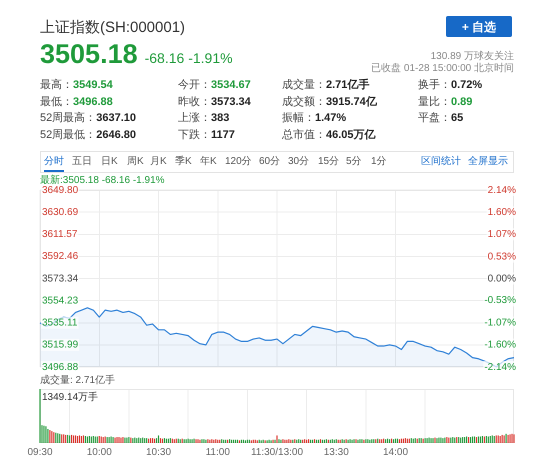 The width and height of the screenshot is (544, 475). Describe the element at coordinates (479, 27) in the screenshot. I see `text: + 自选` at that location.